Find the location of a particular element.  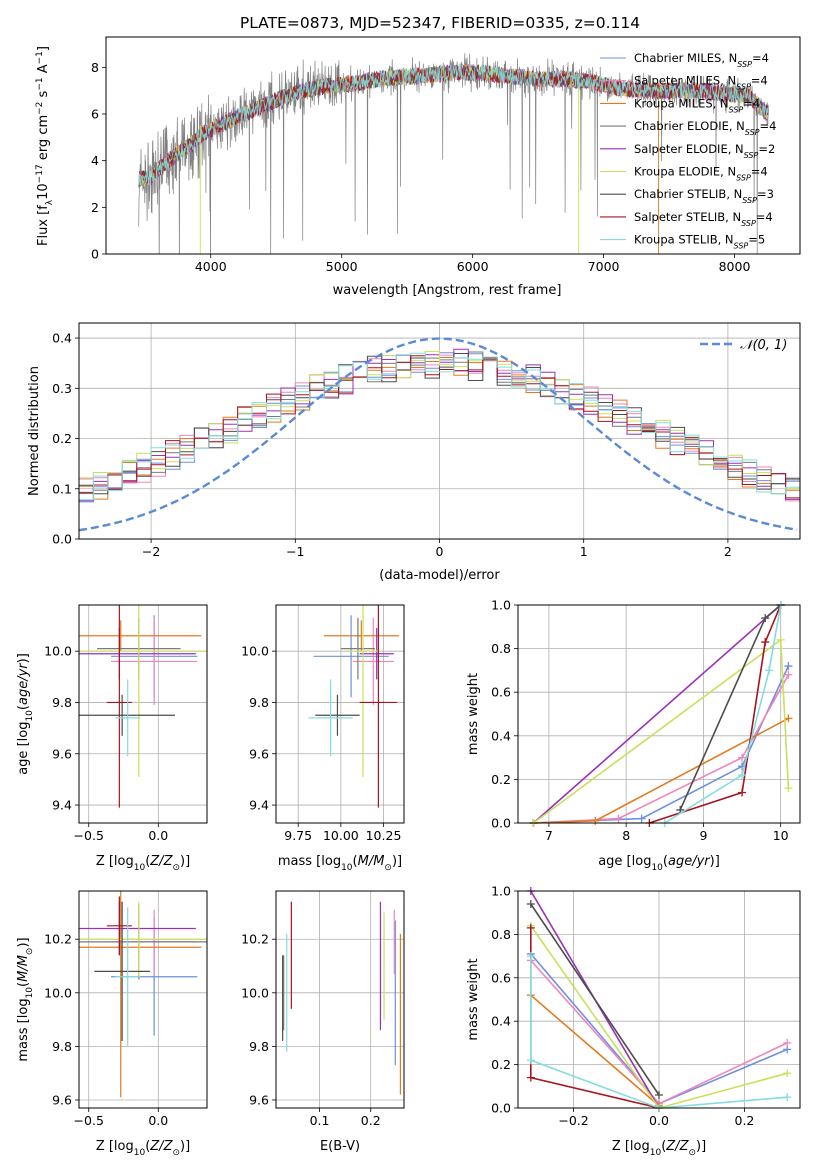

y-tick-label: 8 is located at coordinates (95, 67).